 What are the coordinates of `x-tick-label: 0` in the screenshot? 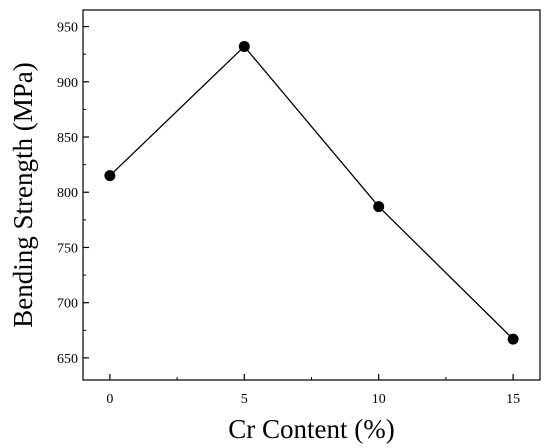 It's located at (109, 399).